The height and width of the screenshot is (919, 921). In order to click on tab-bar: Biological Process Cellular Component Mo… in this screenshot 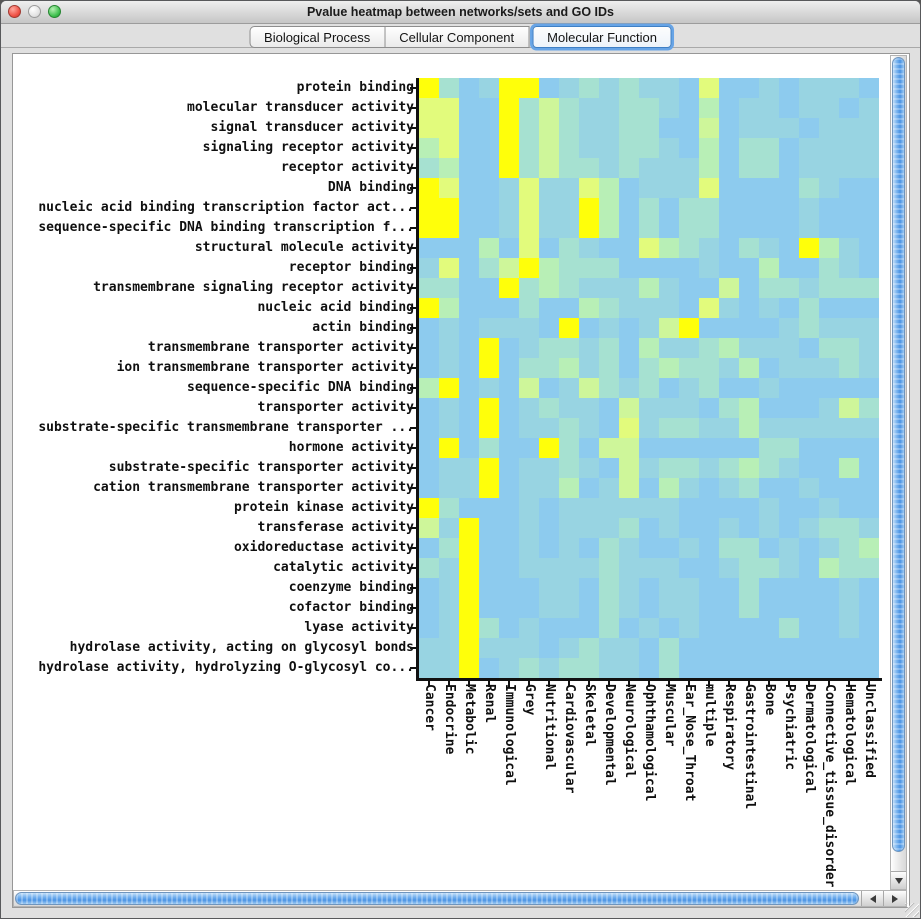, I will do `click(460, 37)`.